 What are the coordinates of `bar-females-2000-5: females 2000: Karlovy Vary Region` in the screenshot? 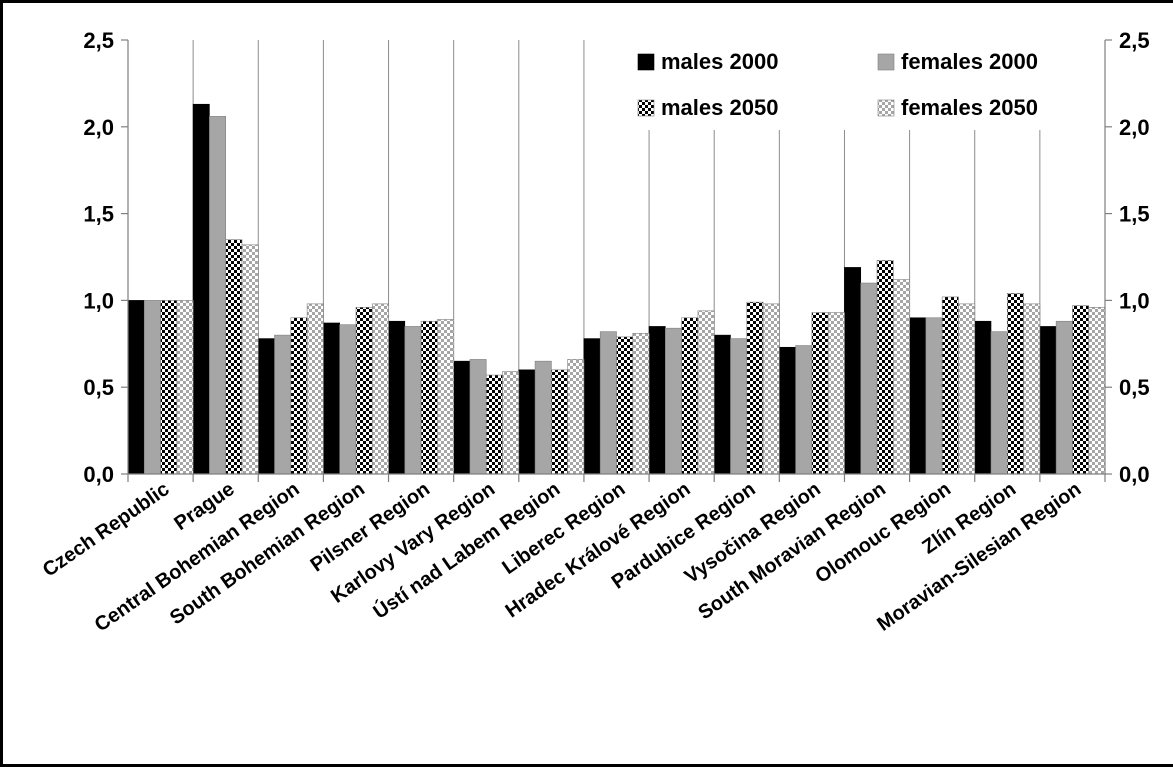 It's located at (478, 417).